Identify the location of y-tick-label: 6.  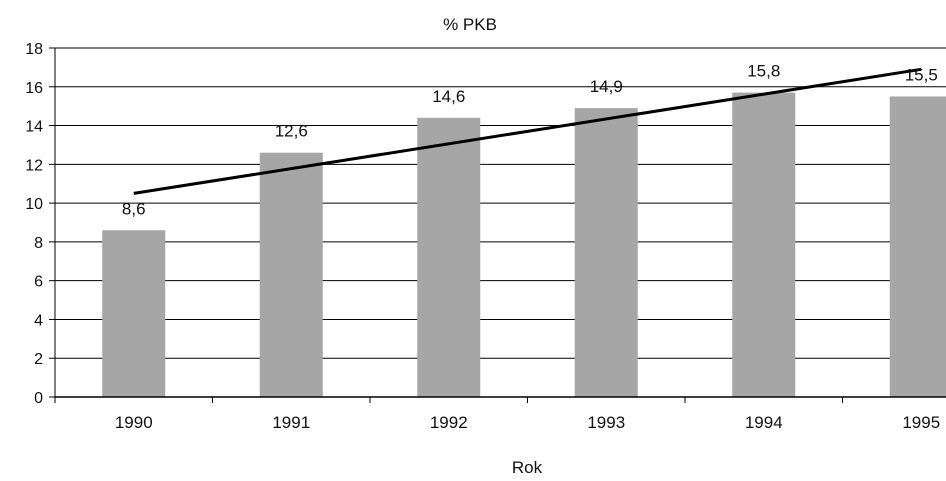
(38, 282).